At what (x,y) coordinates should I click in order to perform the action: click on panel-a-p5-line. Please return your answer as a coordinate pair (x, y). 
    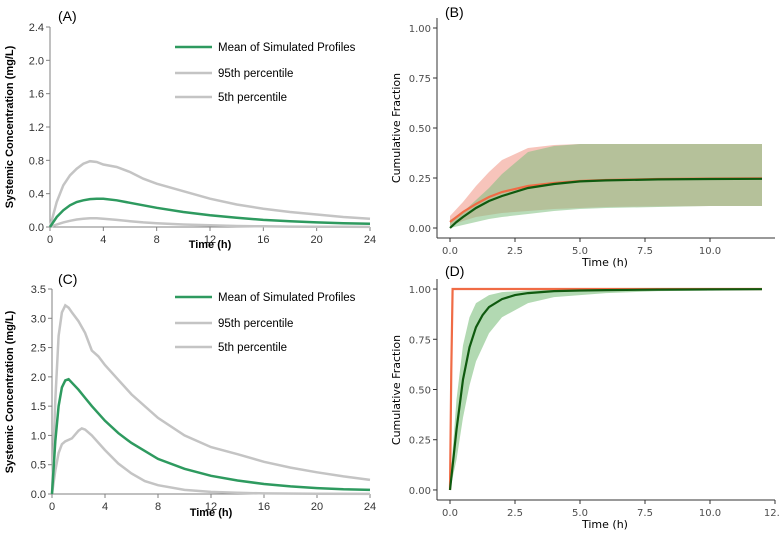
    Looking at the image, I should click on (210, 223).